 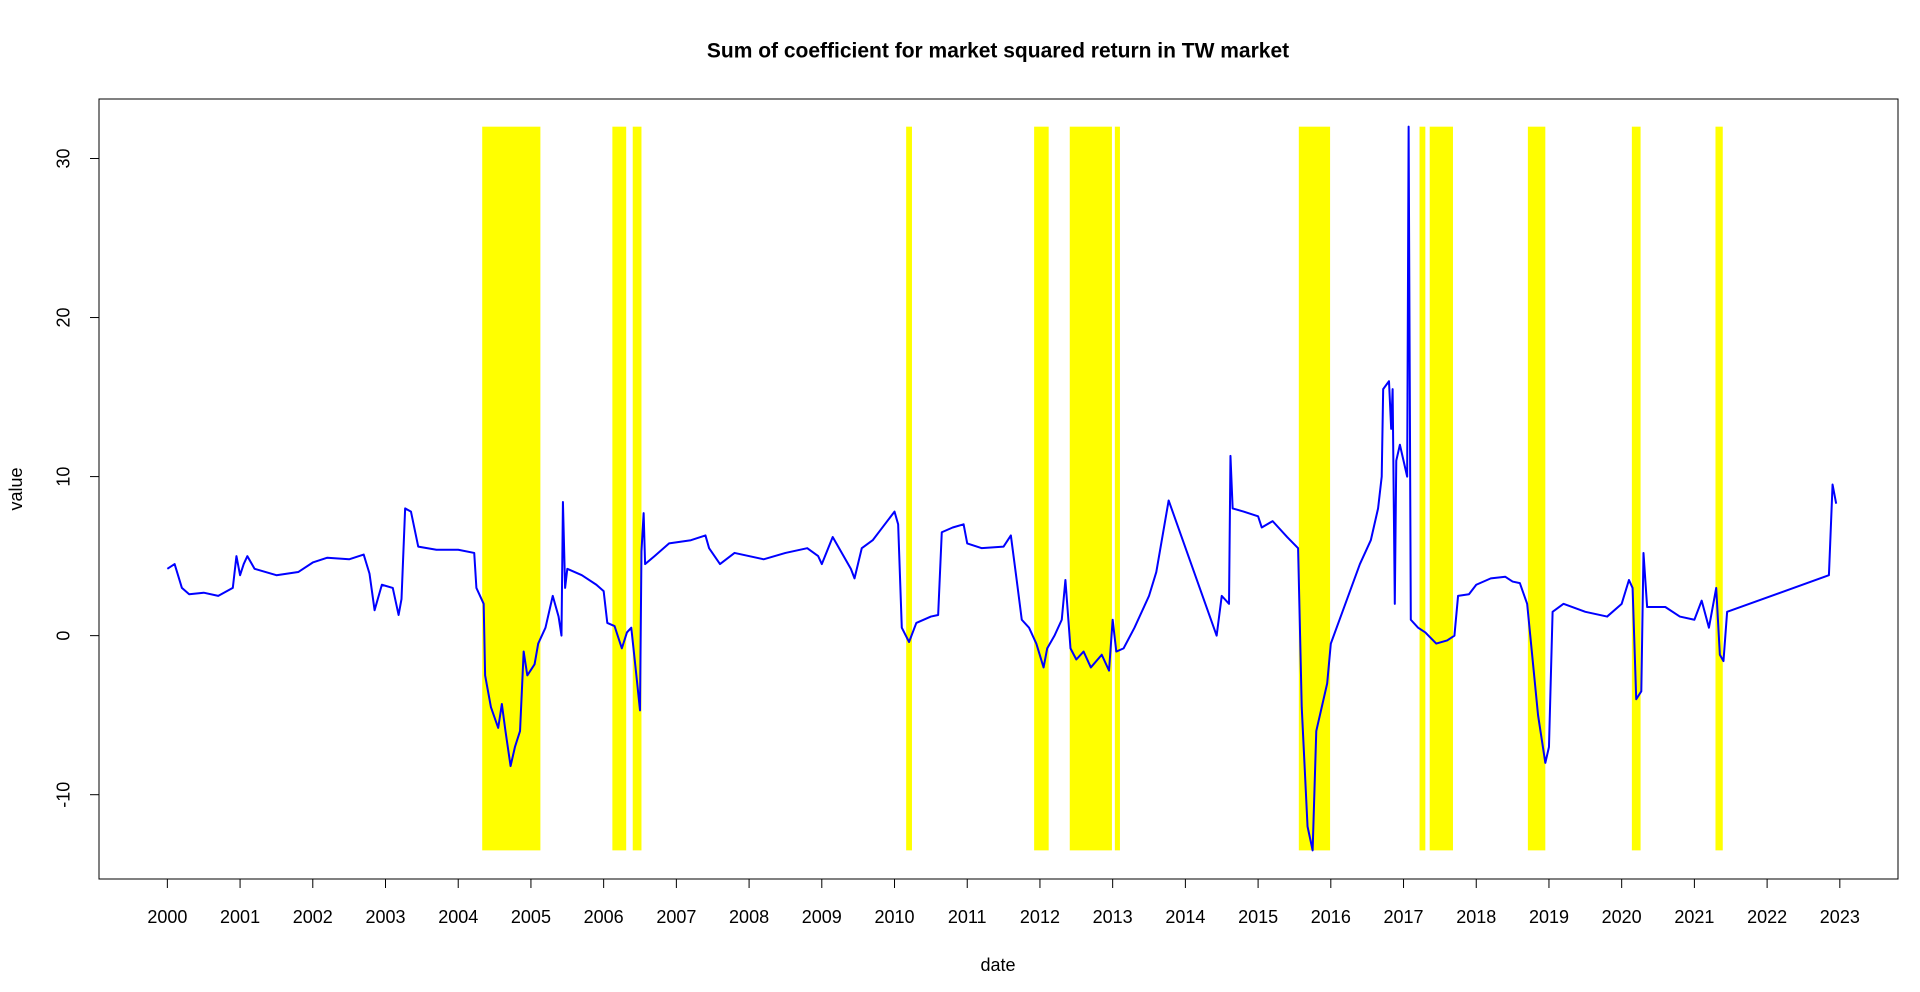 What do you see at coordinates (1404, 917) in the screenshot?
I see `x-tick-label: 2017` at bounding box center [1404, 917].